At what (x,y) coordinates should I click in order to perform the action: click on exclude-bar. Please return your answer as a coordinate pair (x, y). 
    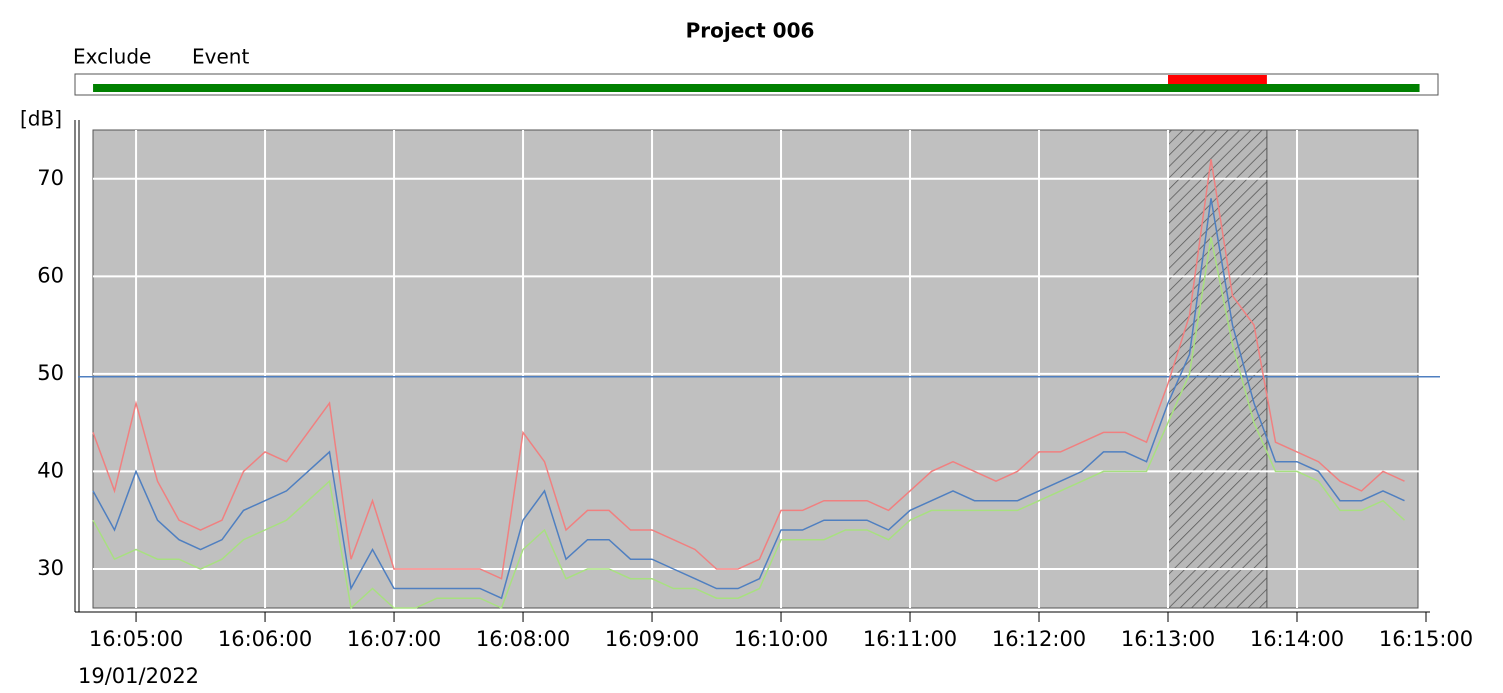
    Looking at the image, I should click on (1217, 79).